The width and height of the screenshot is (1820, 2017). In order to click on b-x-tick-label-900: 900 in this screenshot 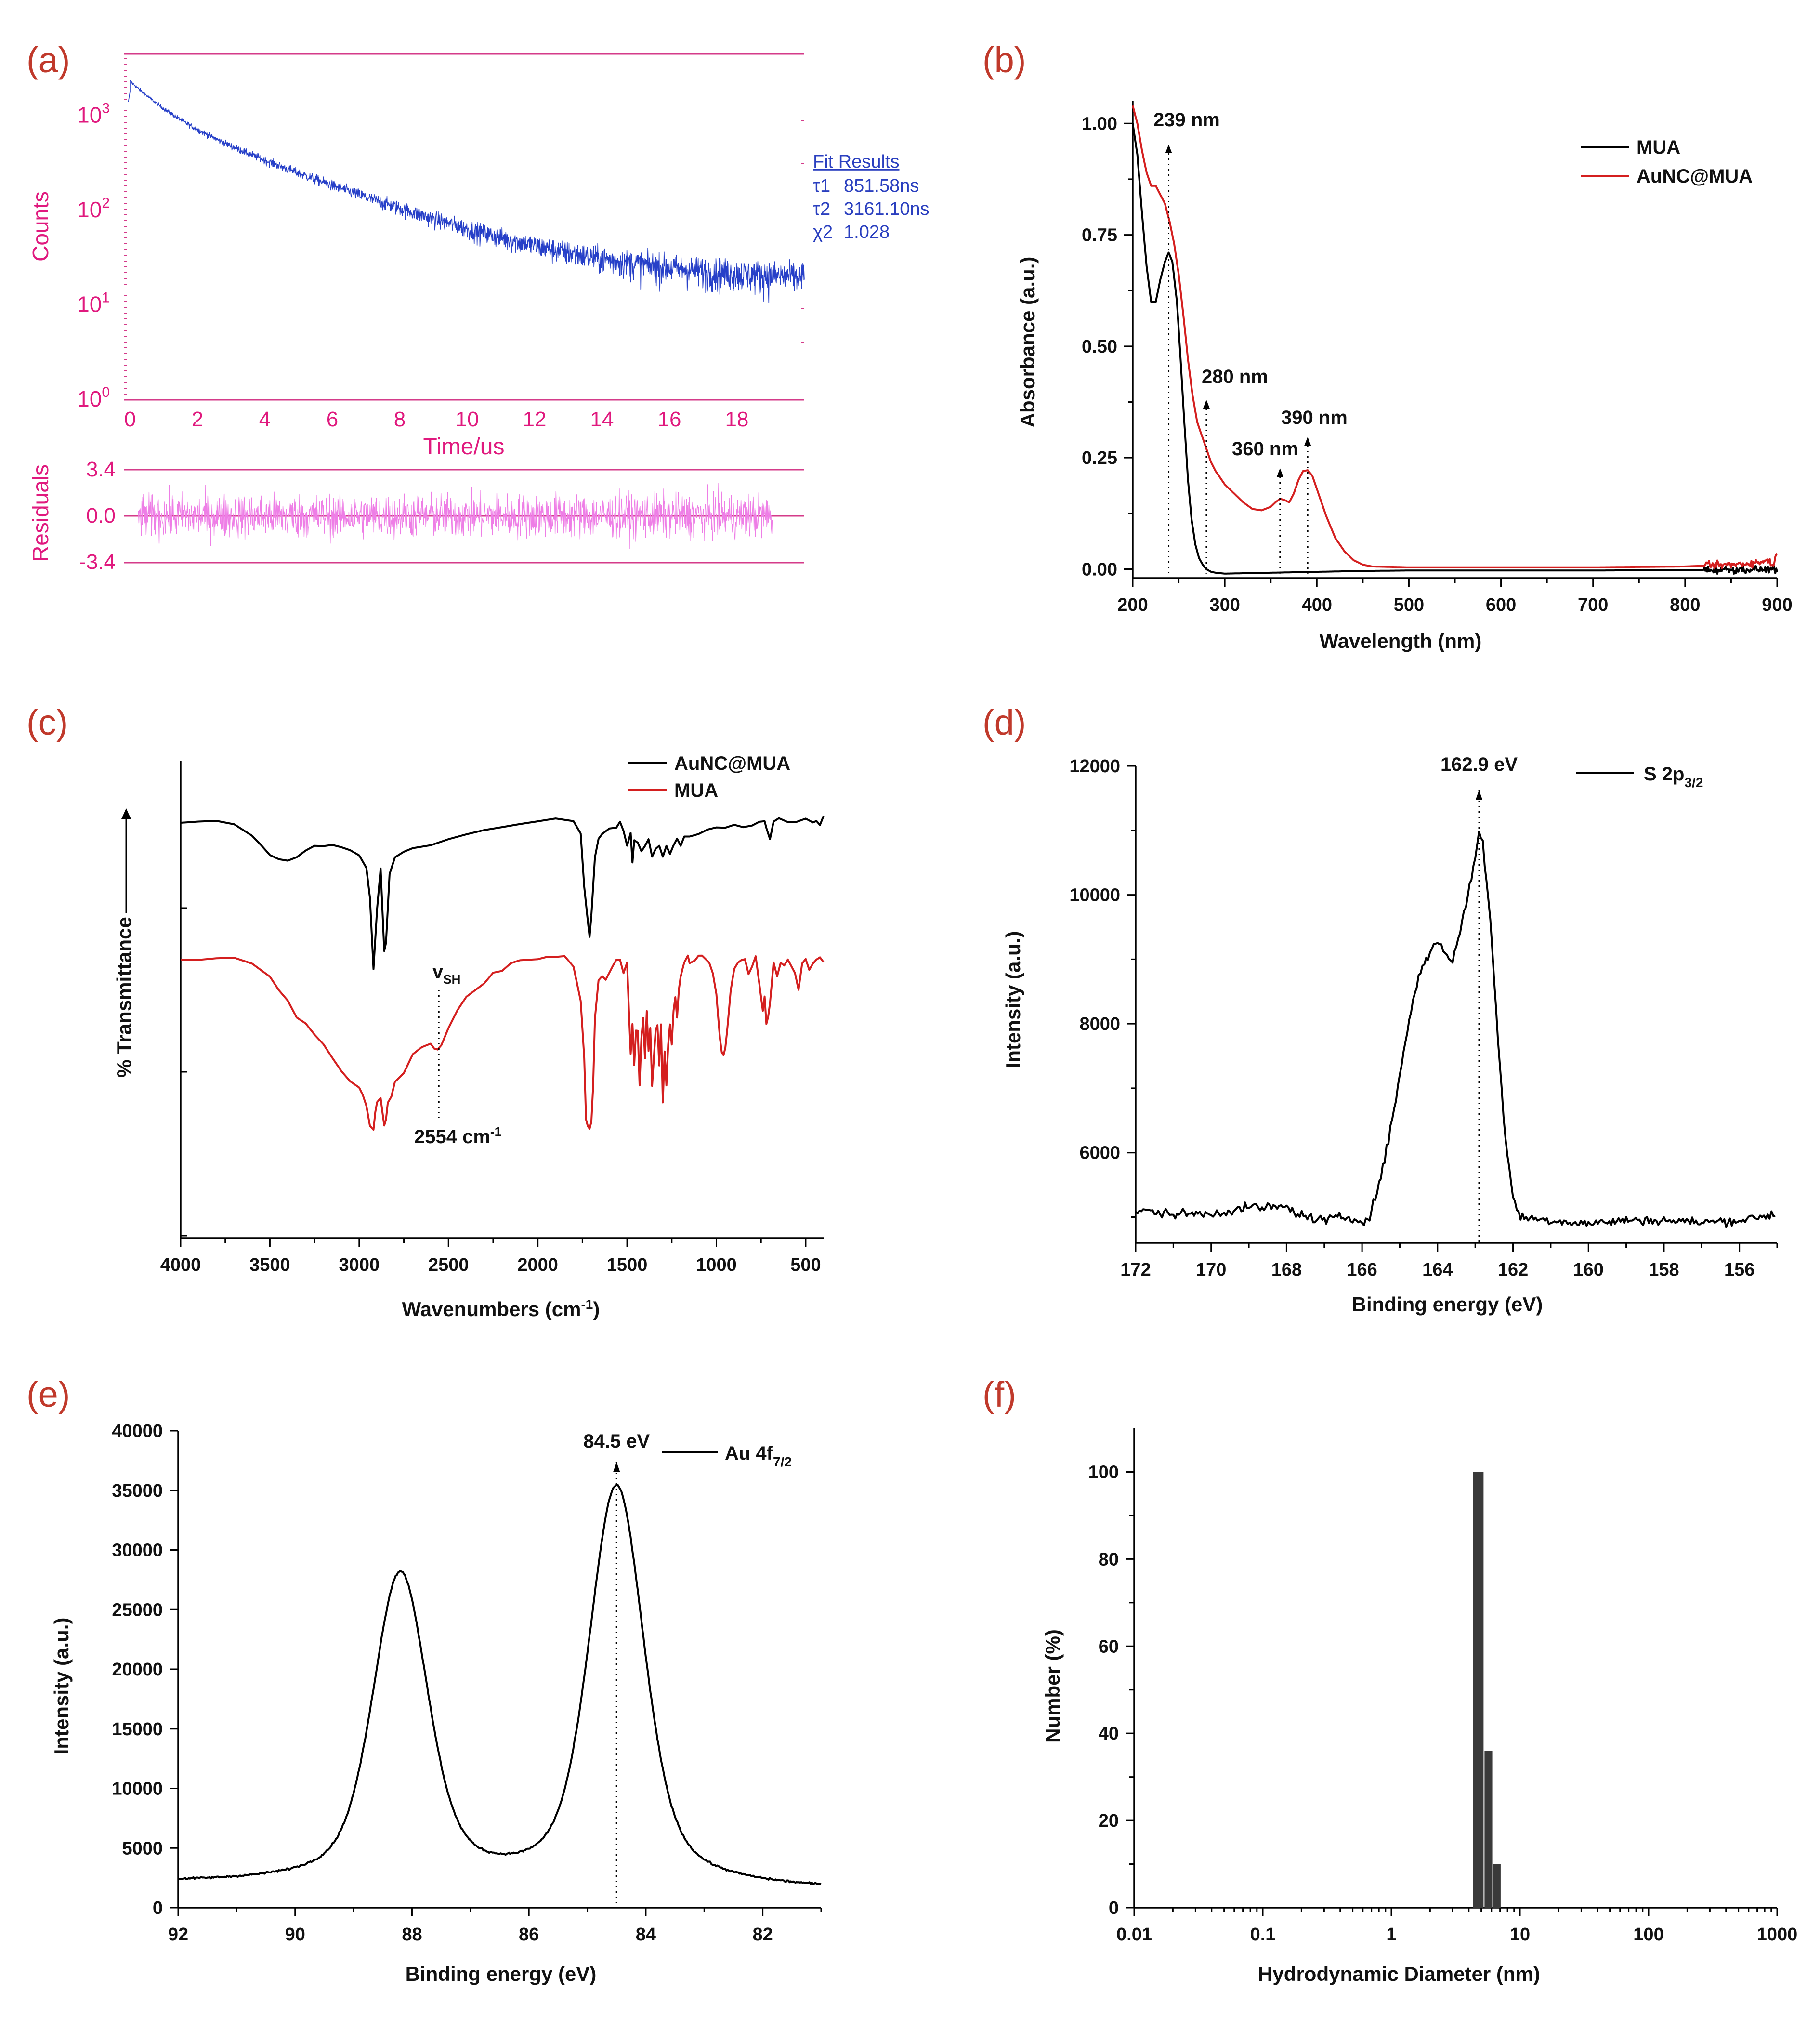, I will do `click(1777, 605)`.